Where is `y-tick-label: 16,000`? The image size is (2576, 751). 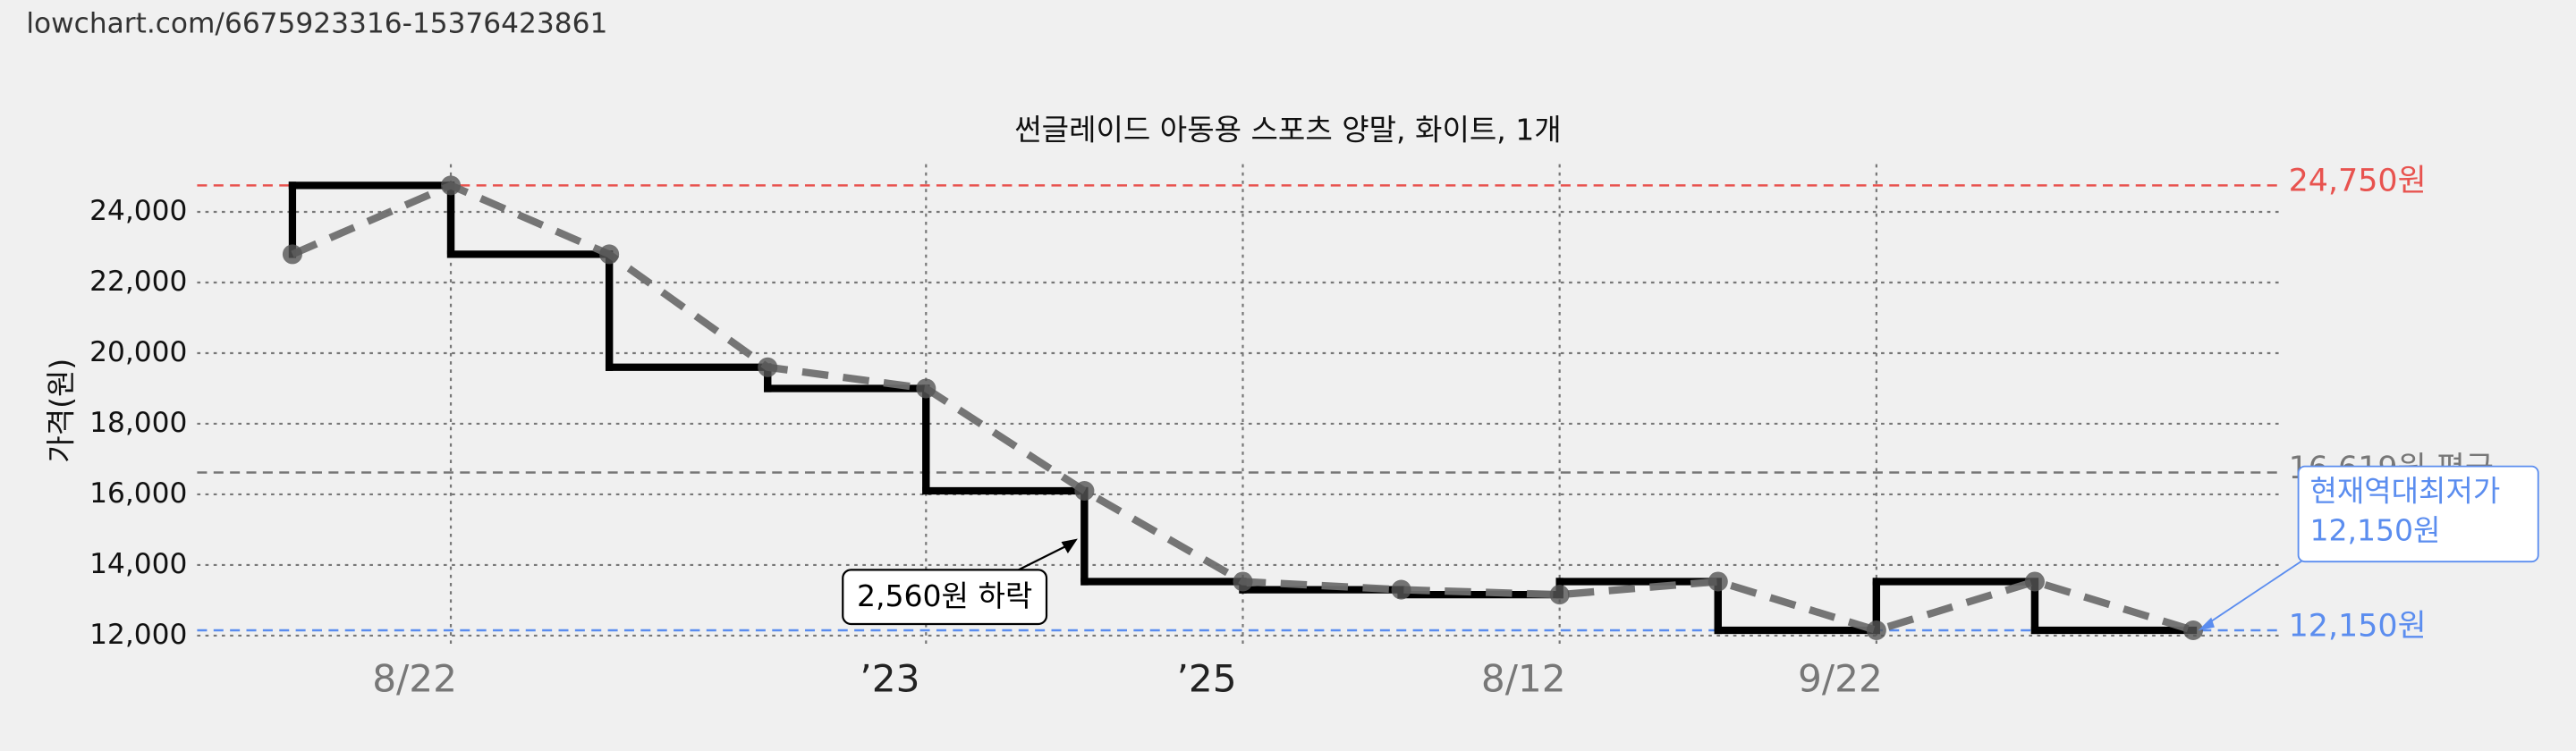
y-tick-label: 16,000 is located at coordinates (138, 493).